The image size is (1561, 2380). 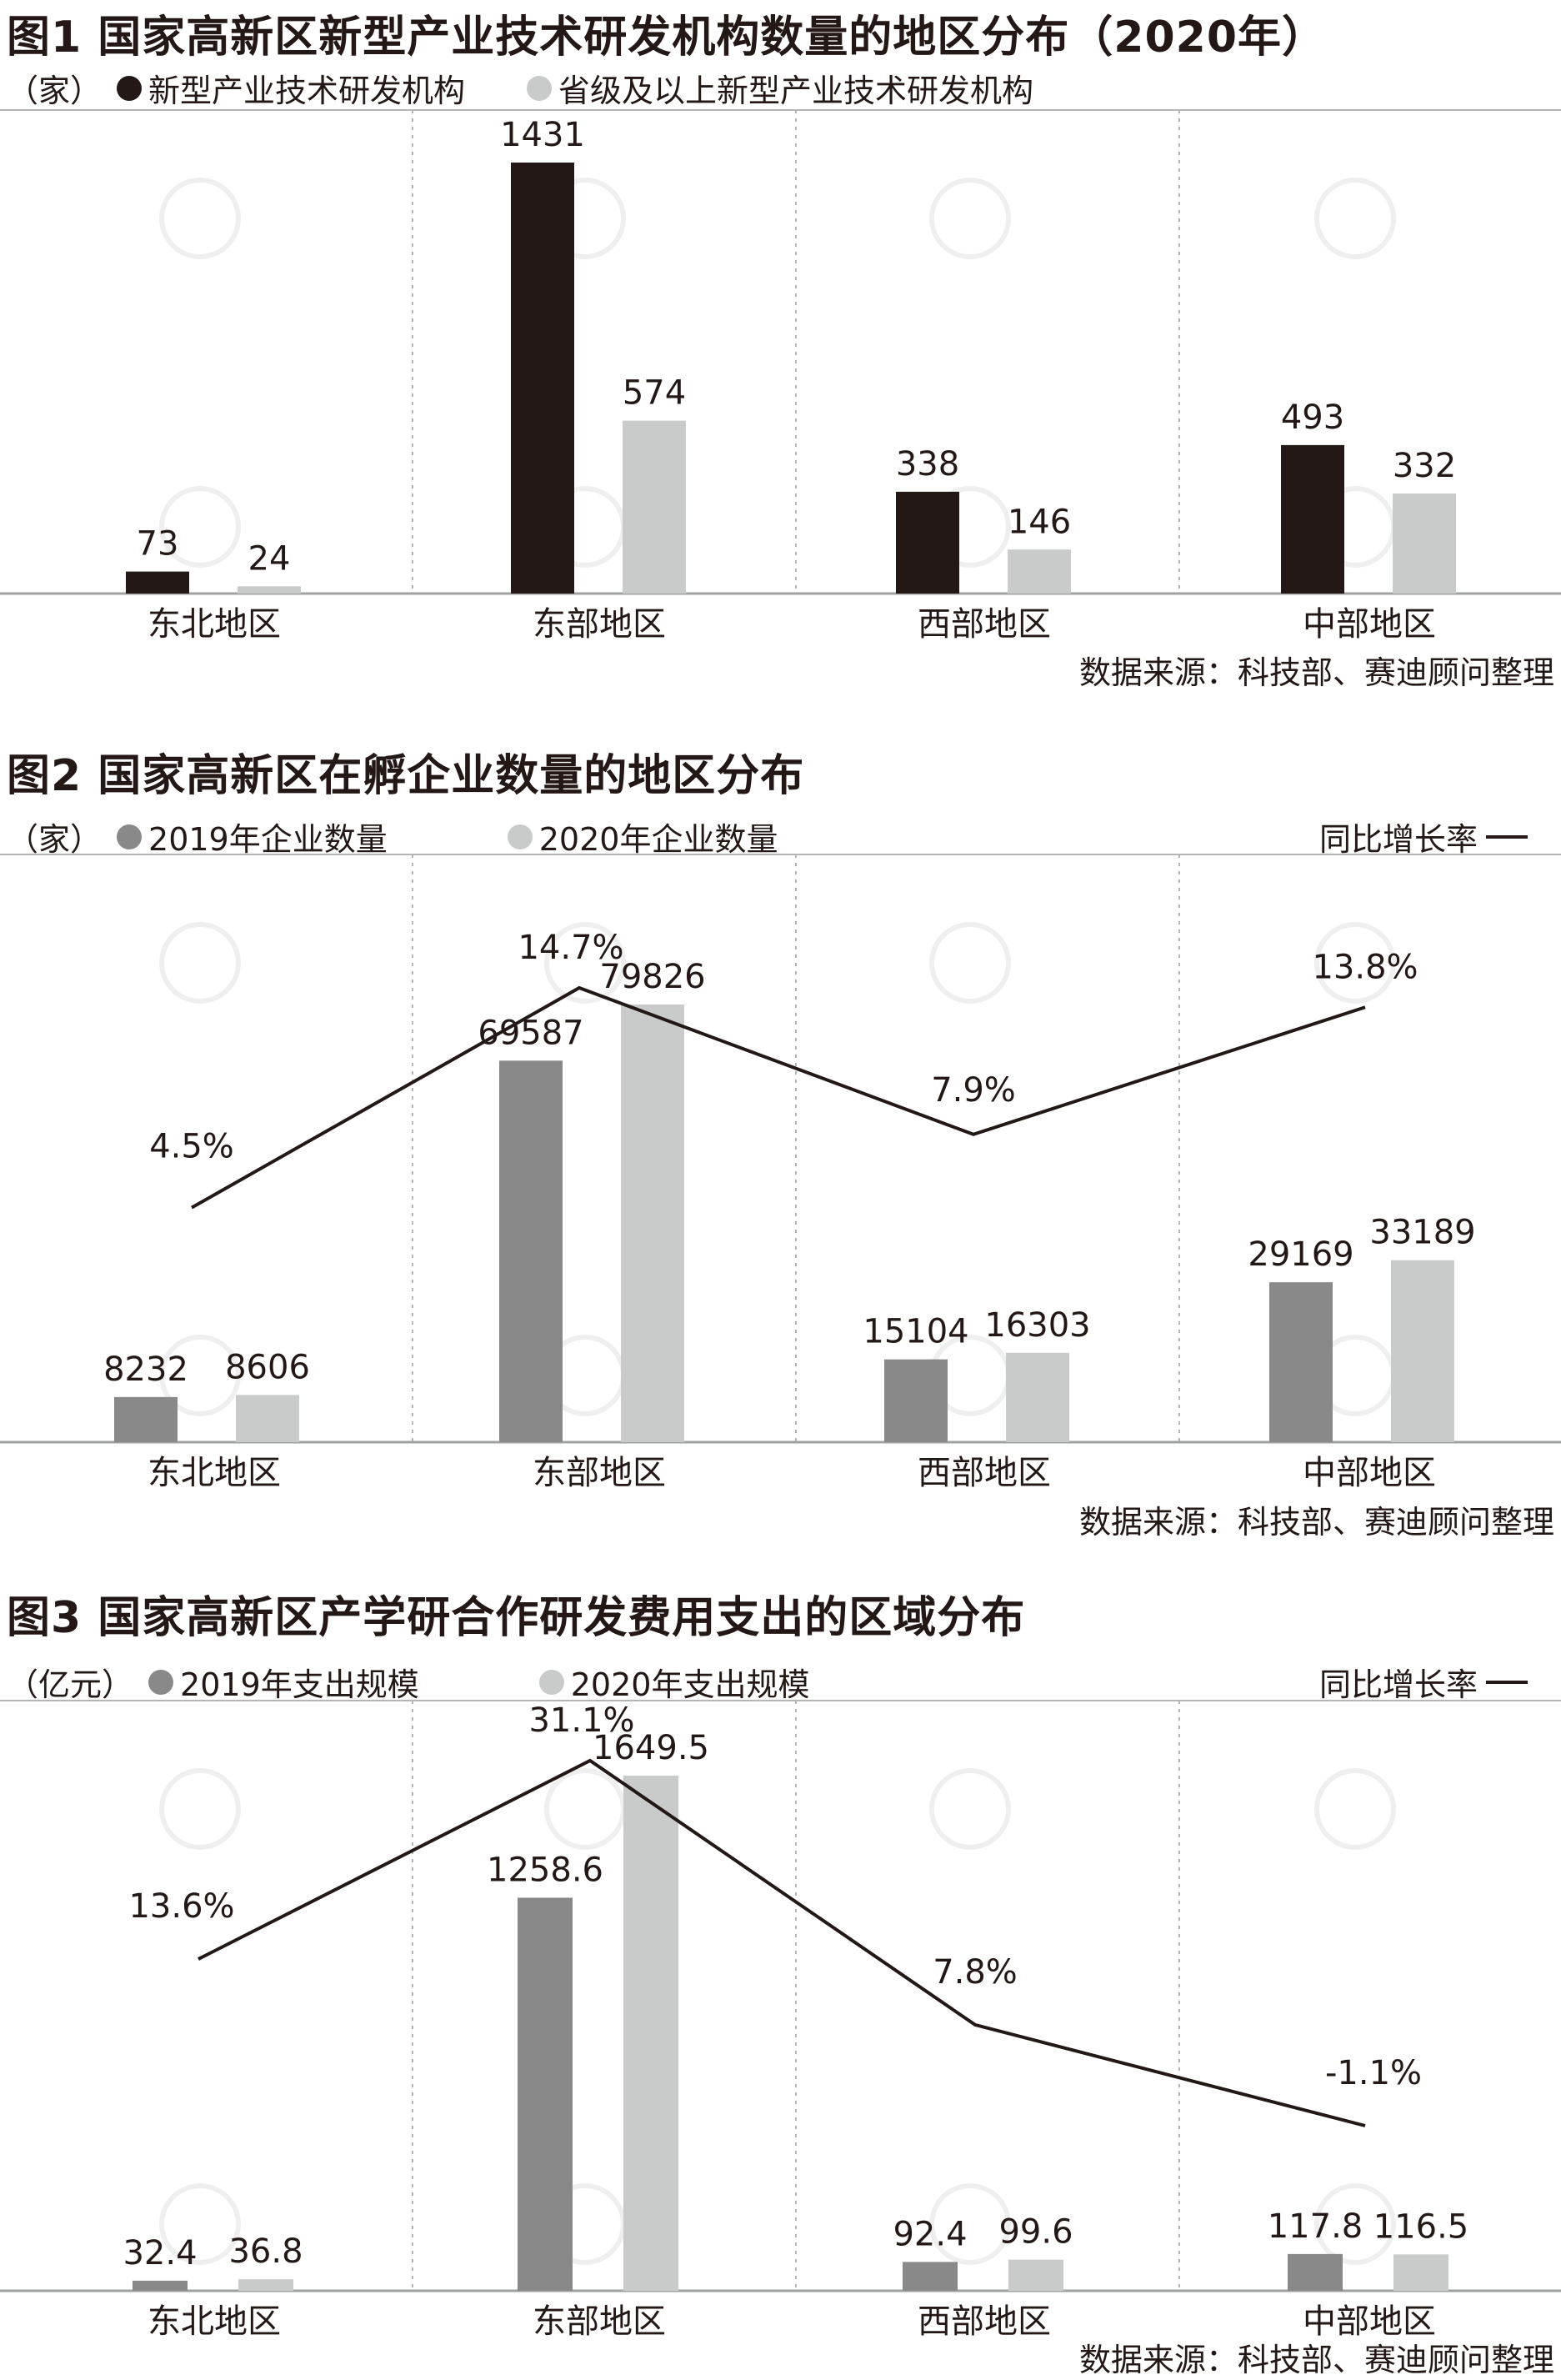 What do you see at coordinates (530, 1033) in the screenshot?
I see `data-label: 69587` at bounding box center [530, 1033].